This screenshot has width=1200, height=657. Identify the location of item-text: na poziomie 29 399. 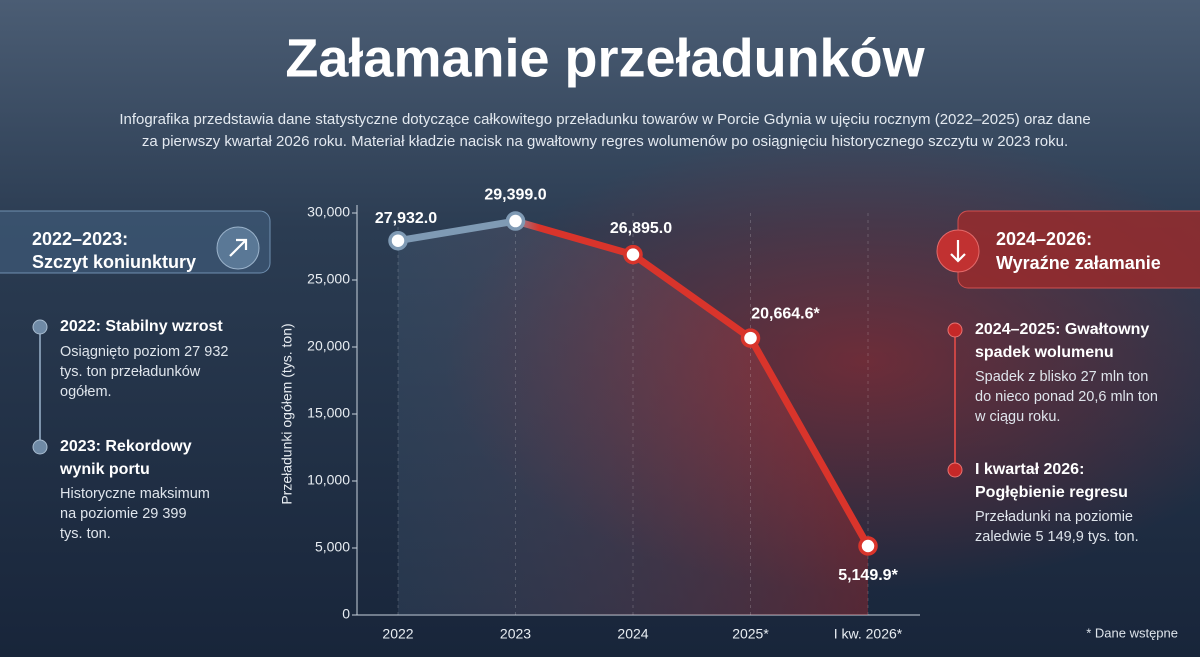
(123, 514).